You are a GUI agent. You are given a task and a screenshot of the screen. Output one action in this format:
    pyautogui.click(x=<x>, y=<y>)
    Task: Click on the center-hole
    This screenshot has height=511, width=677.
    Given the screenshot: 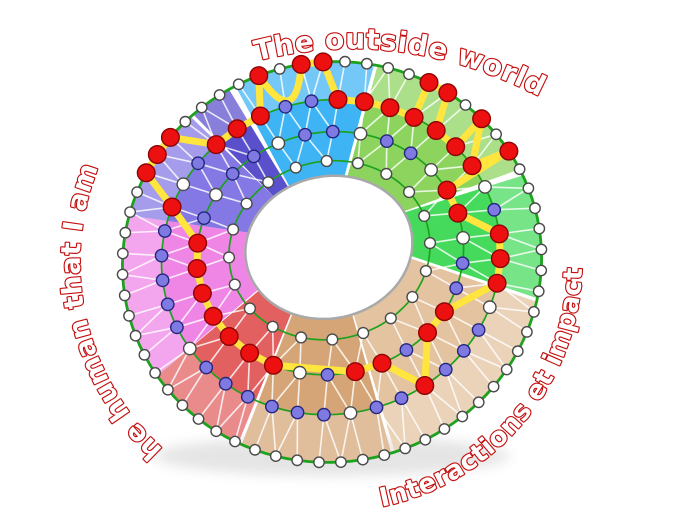 What is the action you would take?
    pyautogui.click(x=329, y=247)
    